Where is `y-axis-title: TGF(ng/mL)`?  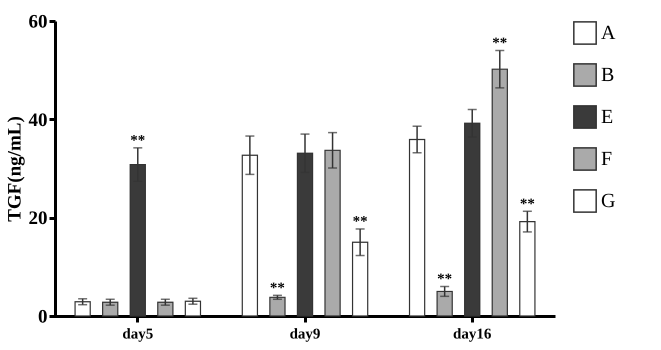 y-axis-title: TGF(ng/mL) is located at coordinates (15, 169).